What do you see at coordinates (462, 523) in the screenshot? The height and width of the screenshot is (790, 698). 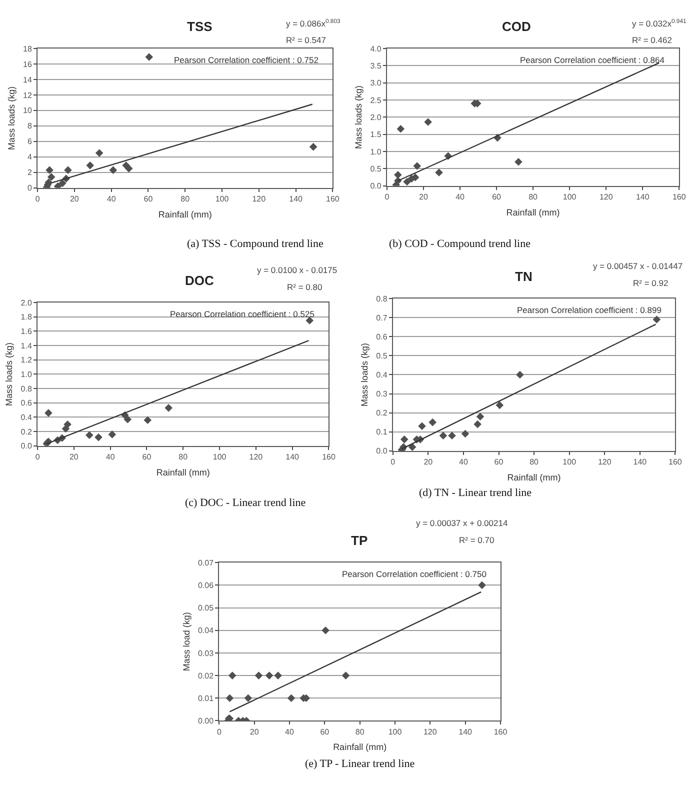 I see `text: y = 0.00037 x + 0.00214` at bounding box center [462, 523].